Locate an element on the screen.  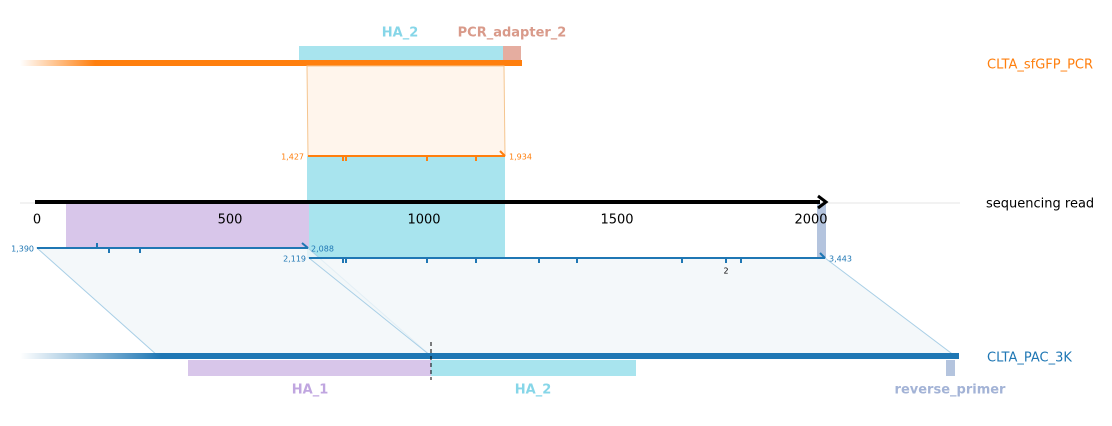
track-label: sequencing read is located at coordinates (1040, 204).